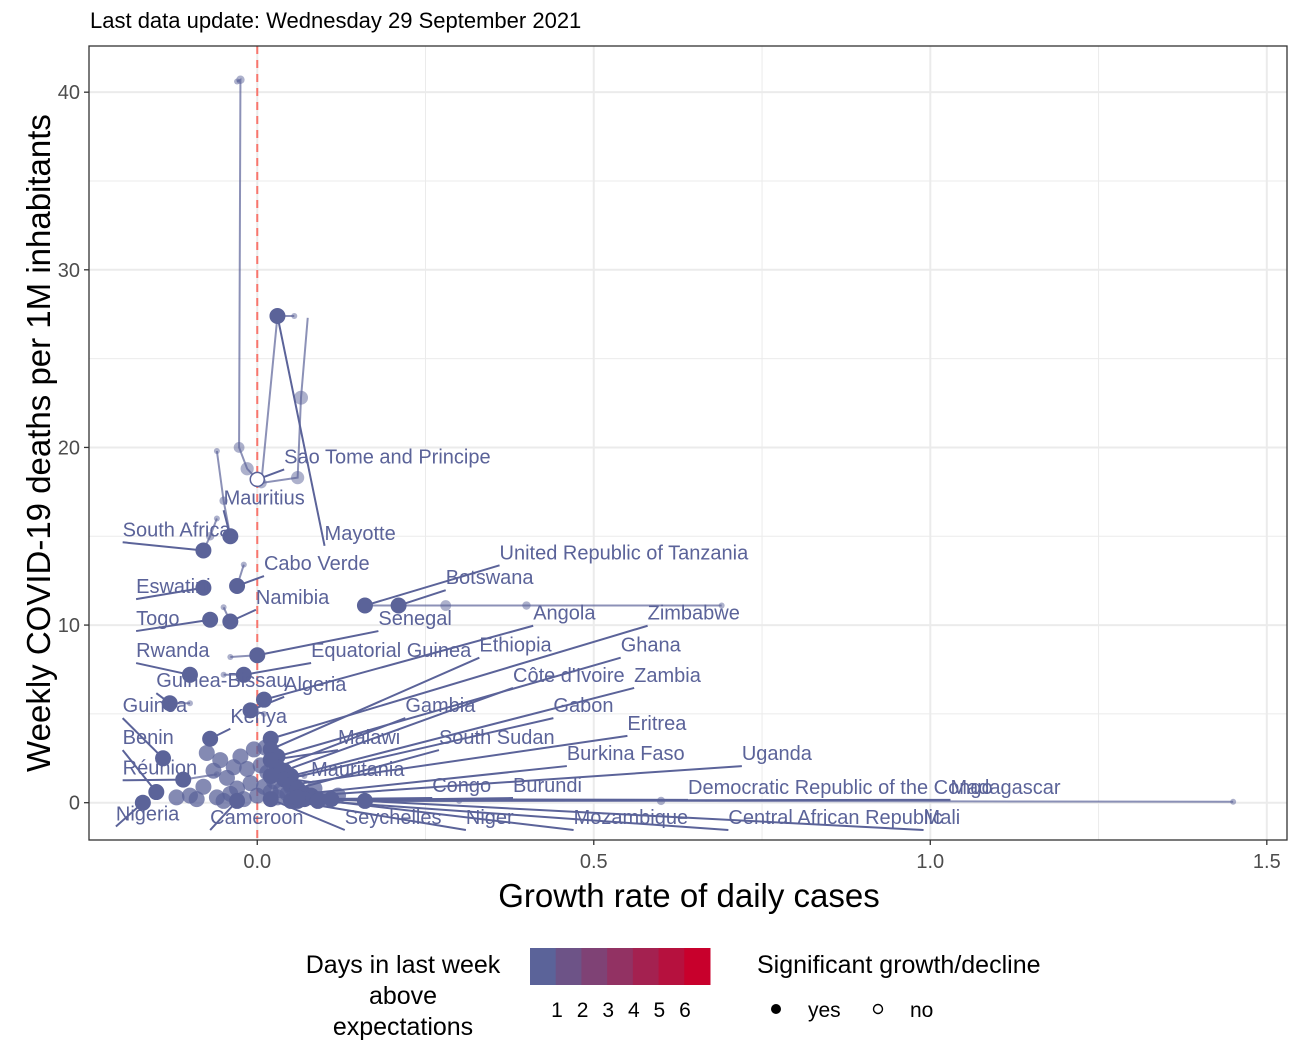 This screenshot has height=1062, width=1299. Describe the element at coordinates (230, 621) in the screenshot. I see `point-namibia` at that location.